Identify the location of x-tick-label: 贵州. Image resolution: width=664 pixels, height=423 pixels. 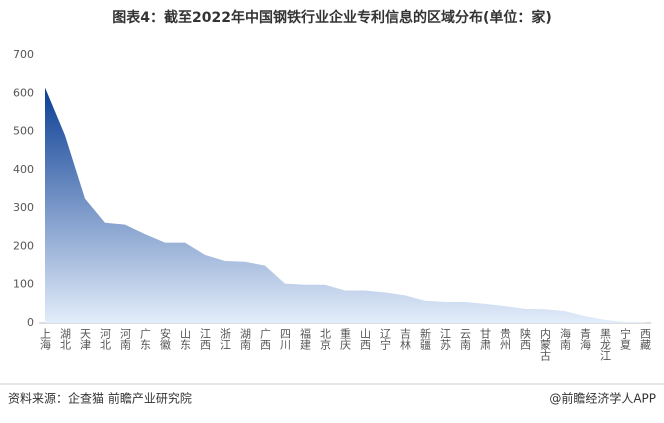
(505, 339).